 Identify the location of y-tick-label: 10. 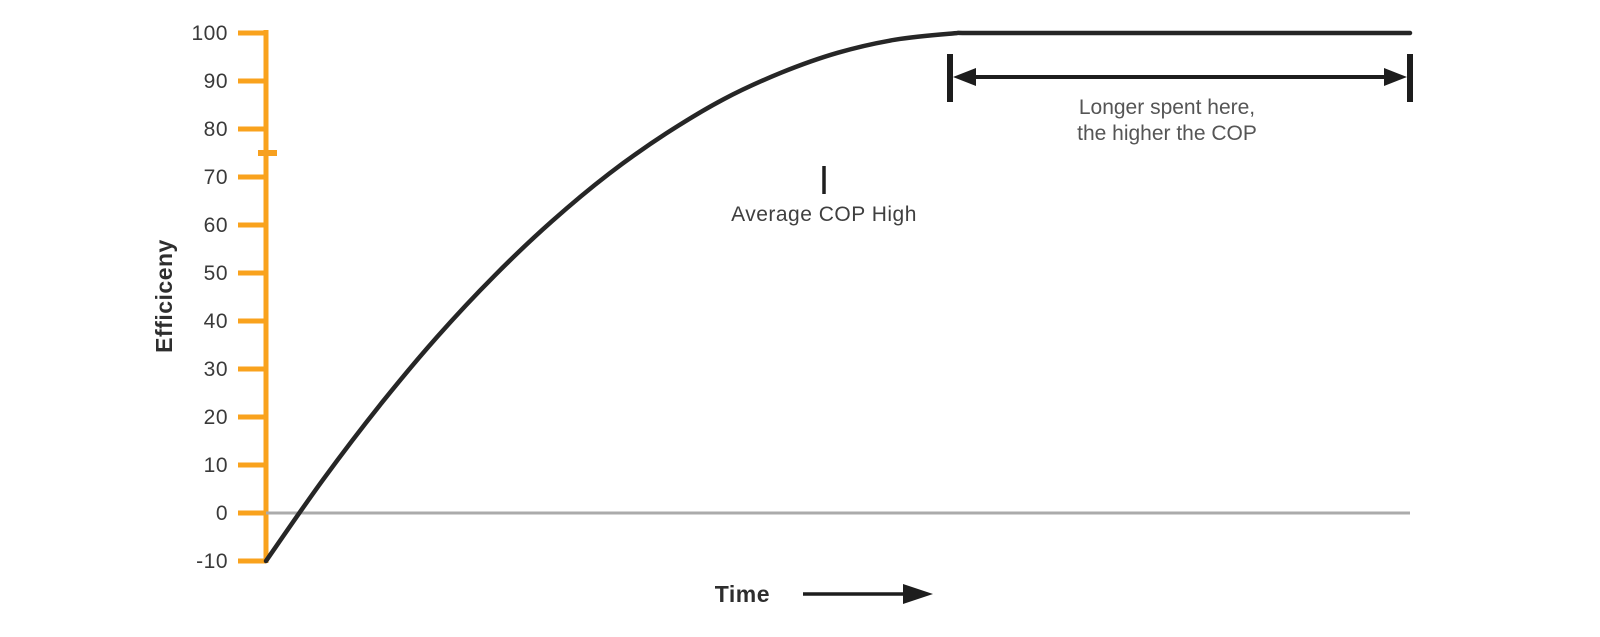
(216, 465).